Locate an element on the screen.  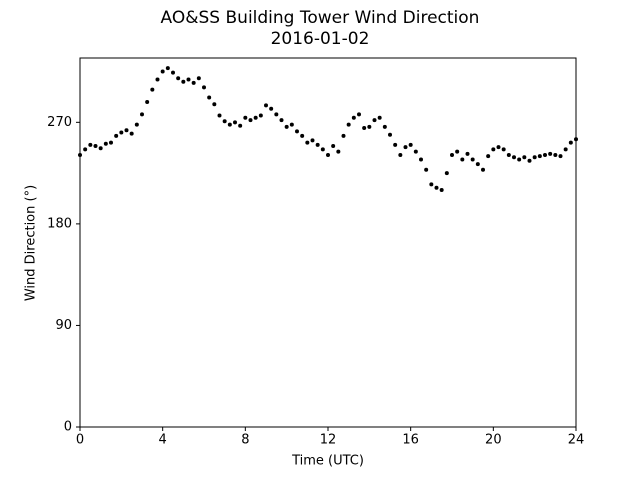
x-tick-label: 12 is located at coordinates (328, 440).